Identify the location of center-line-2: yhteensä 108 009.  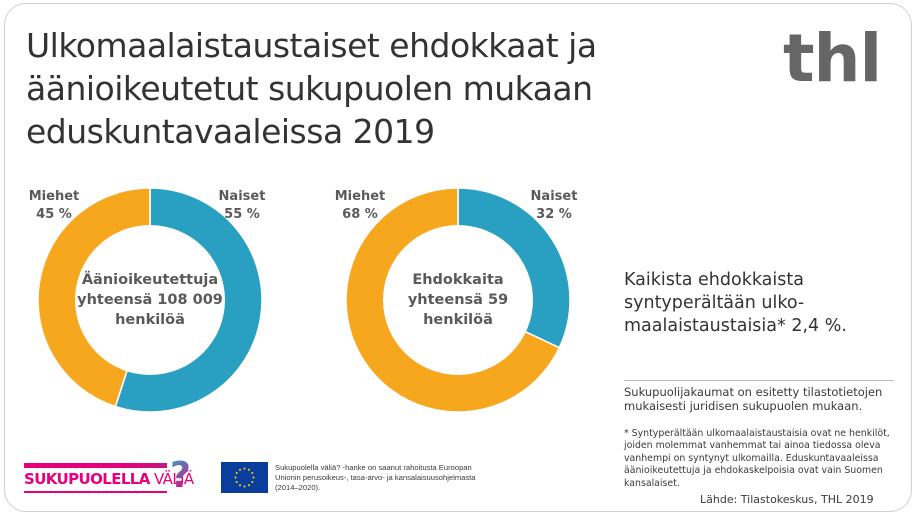
(150, 300).